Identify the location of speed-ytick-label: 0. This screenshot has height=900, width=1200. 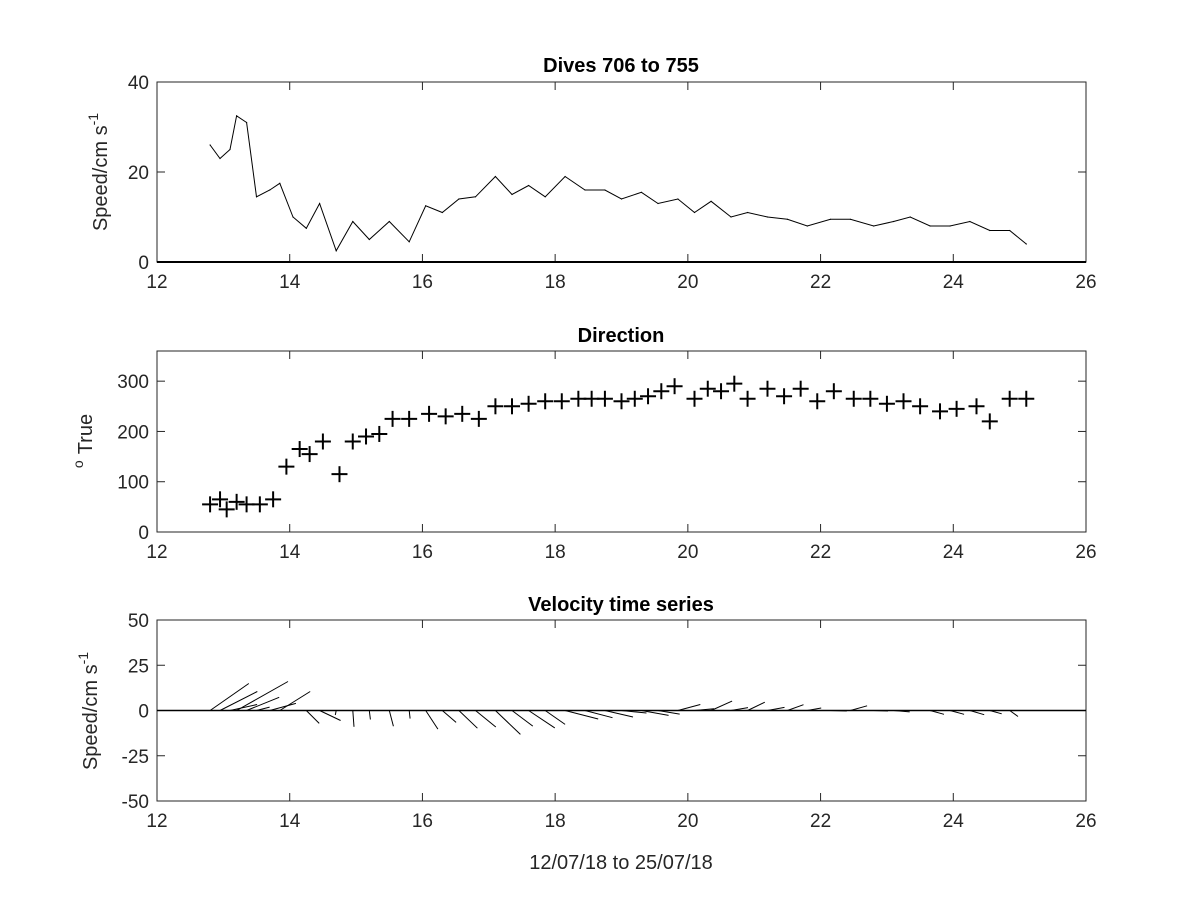
(143, 263).